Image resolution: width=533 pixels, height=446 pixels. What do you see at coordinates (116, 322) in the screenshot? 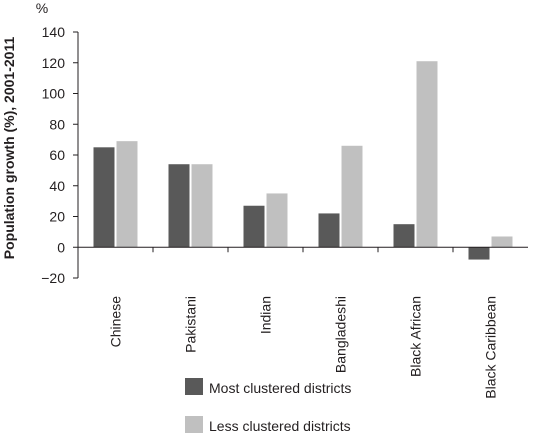
I see `x-category-label: Chinese` at bounding box center [116, 322].